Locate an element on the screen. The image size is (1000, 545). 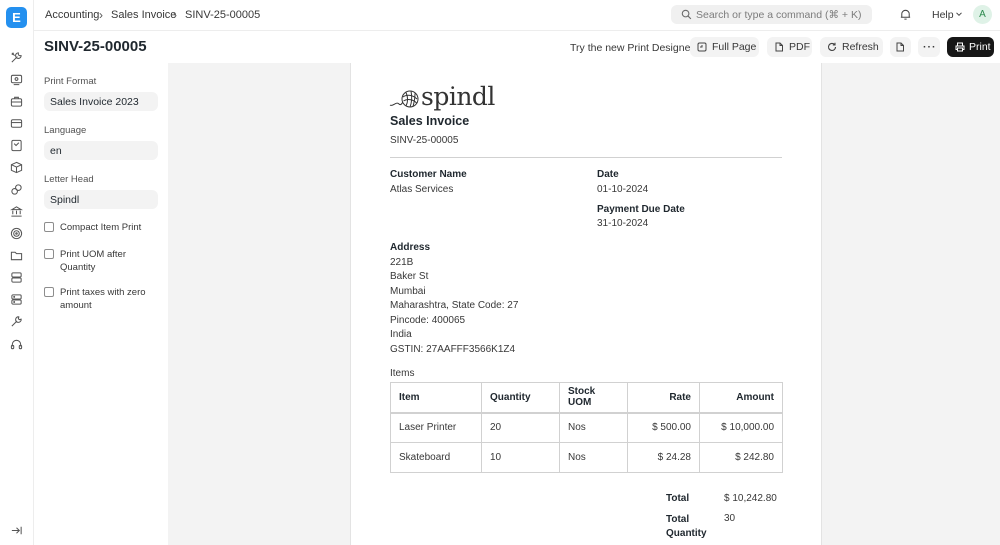
print-uom-checkbox is located at coordinates (49, 254).